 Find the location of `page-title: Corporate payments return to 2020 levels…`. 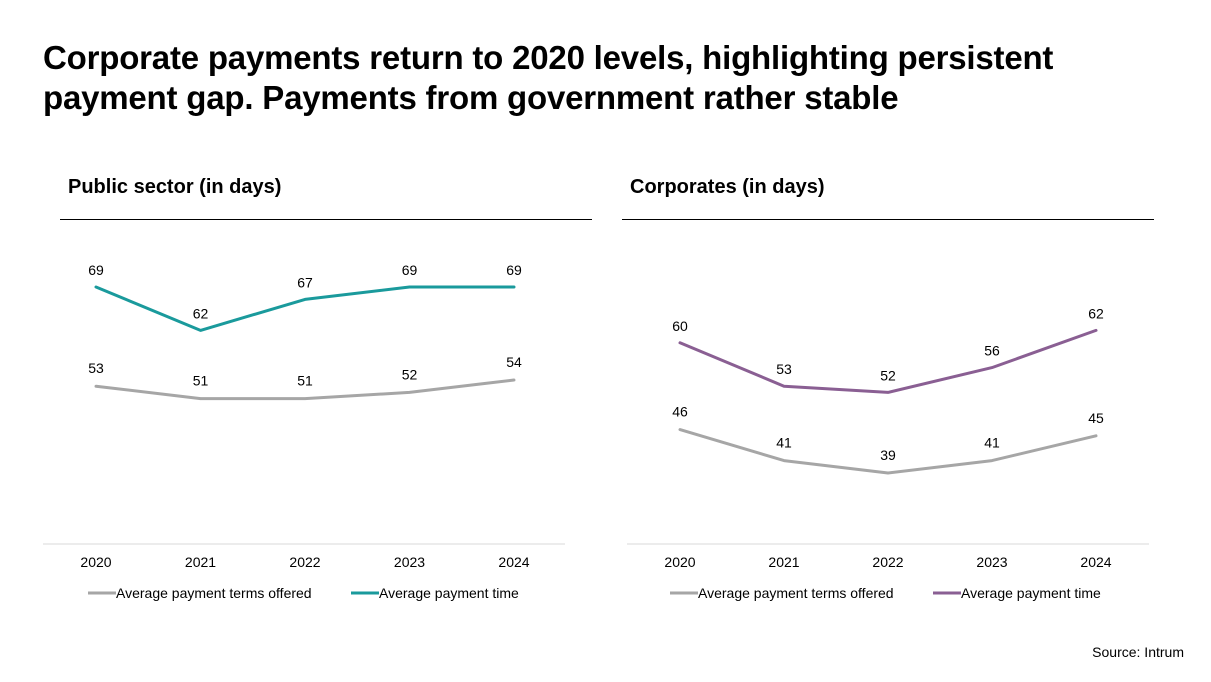

page-title: Corporate payments return to 2020 levels… is located at coordinates (548, 77).